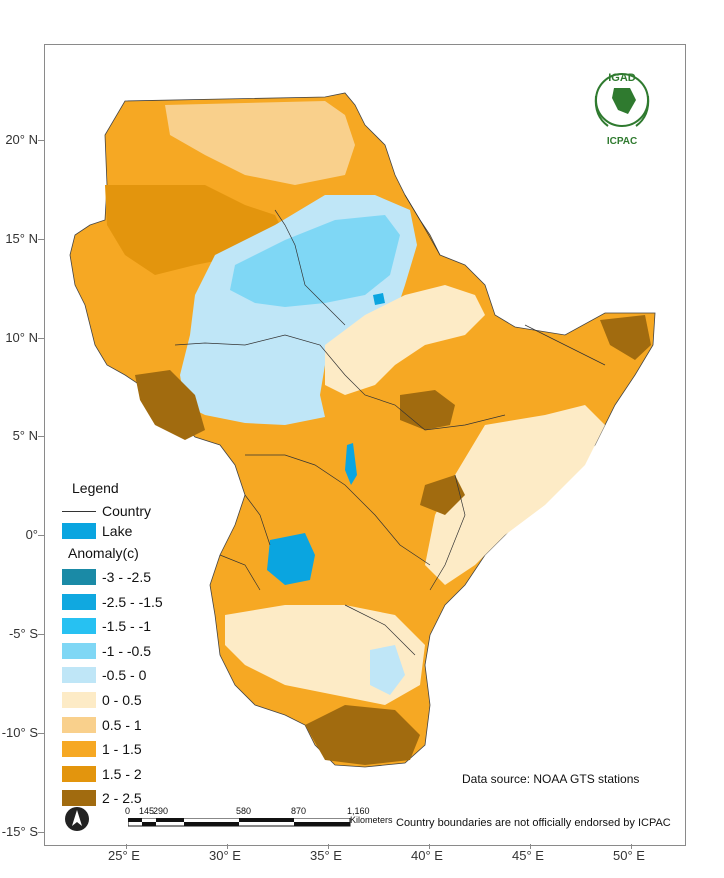 The height and width of the screenshot is (878, 724). Describe the element at coordinates (326, 855) in the screenshot. I see `longitude-label: 35° E` at that location.